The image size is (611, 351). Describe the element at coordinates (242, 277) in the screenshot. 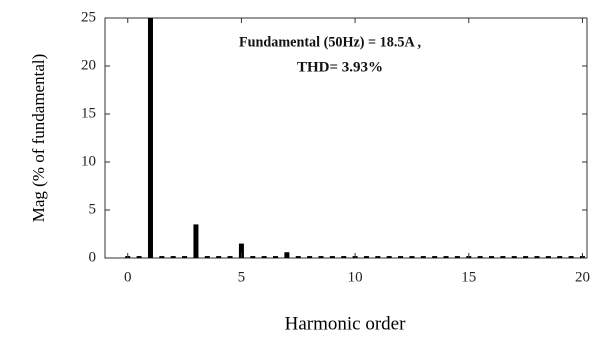

I see `x-tick-label: 5` at that location.